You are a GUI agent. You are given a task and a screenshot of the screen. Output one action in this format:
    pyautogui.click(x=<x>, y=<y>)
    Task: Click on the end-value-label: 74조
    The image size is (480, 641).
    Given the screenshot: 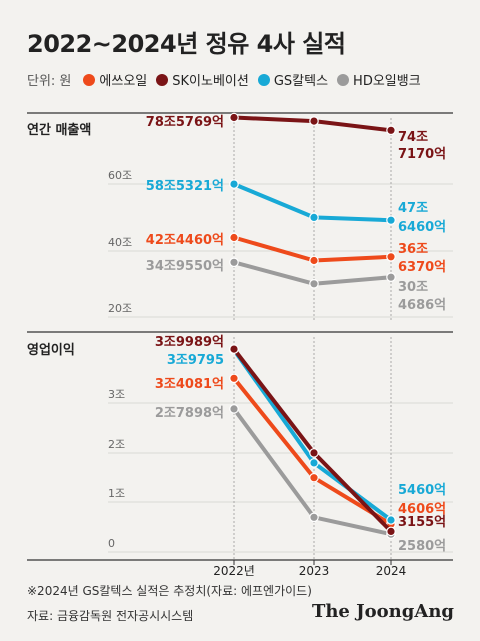 What is the action you would take?
    pyautogui.click(x=413, y=137)
    